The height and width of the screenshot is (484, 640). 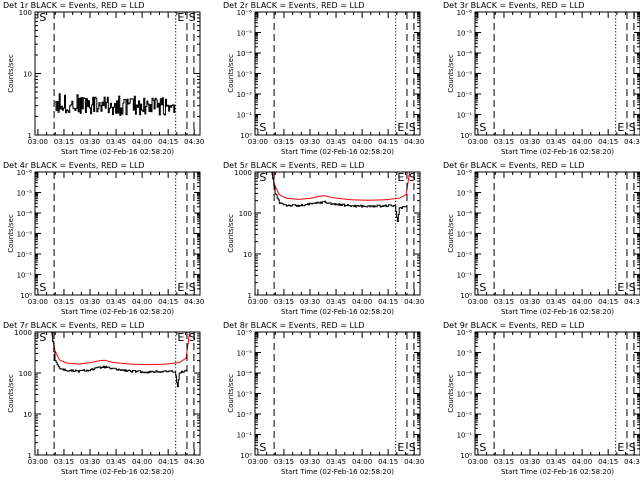 I want to click on chart-title: Det 7r BLACK = Events, RED = LLD, so click(x=74, y=325).